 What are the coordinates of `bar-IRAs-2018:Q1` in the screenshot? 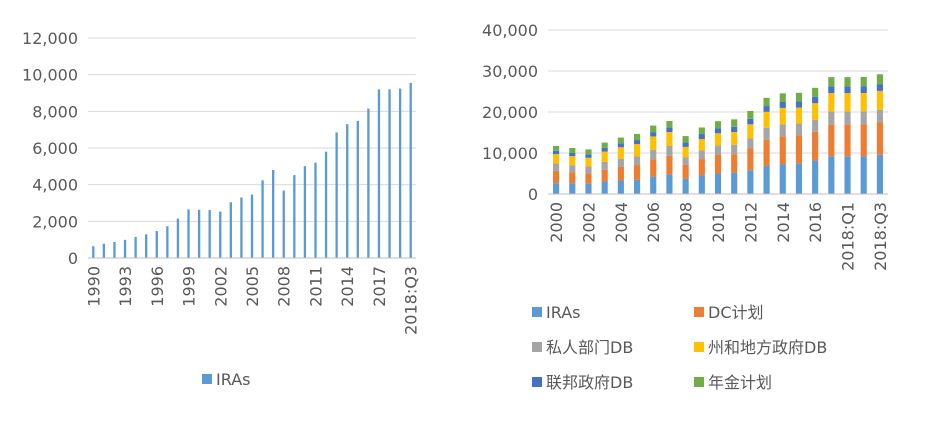 It's located at (847, 175).